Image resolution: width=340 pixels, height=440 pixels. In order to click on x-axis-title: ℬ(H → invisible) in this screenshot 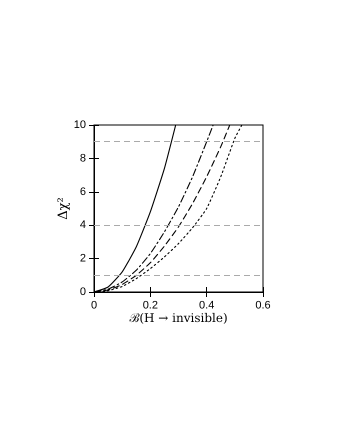, I will do `click(178, 317)`.